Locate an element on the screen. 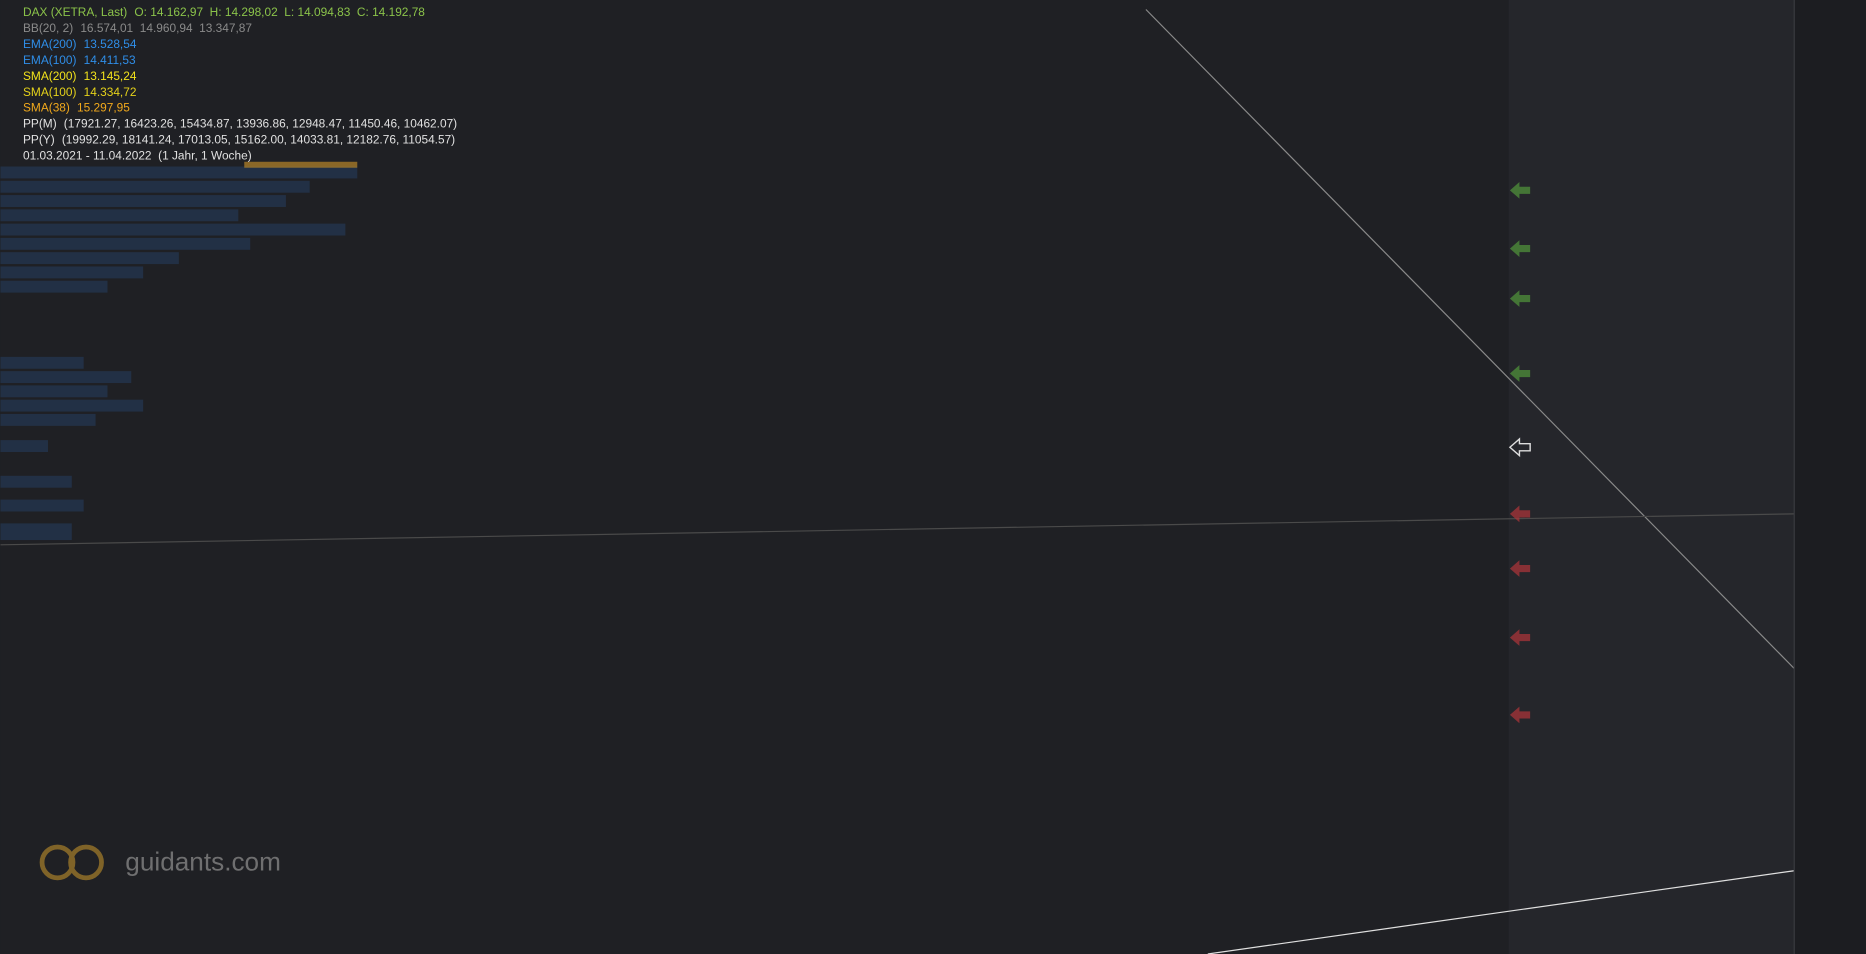 The width and height of the screenshot is (1866, 954). legend-name: BB(20, 2) is located at coordinates (48, 28).